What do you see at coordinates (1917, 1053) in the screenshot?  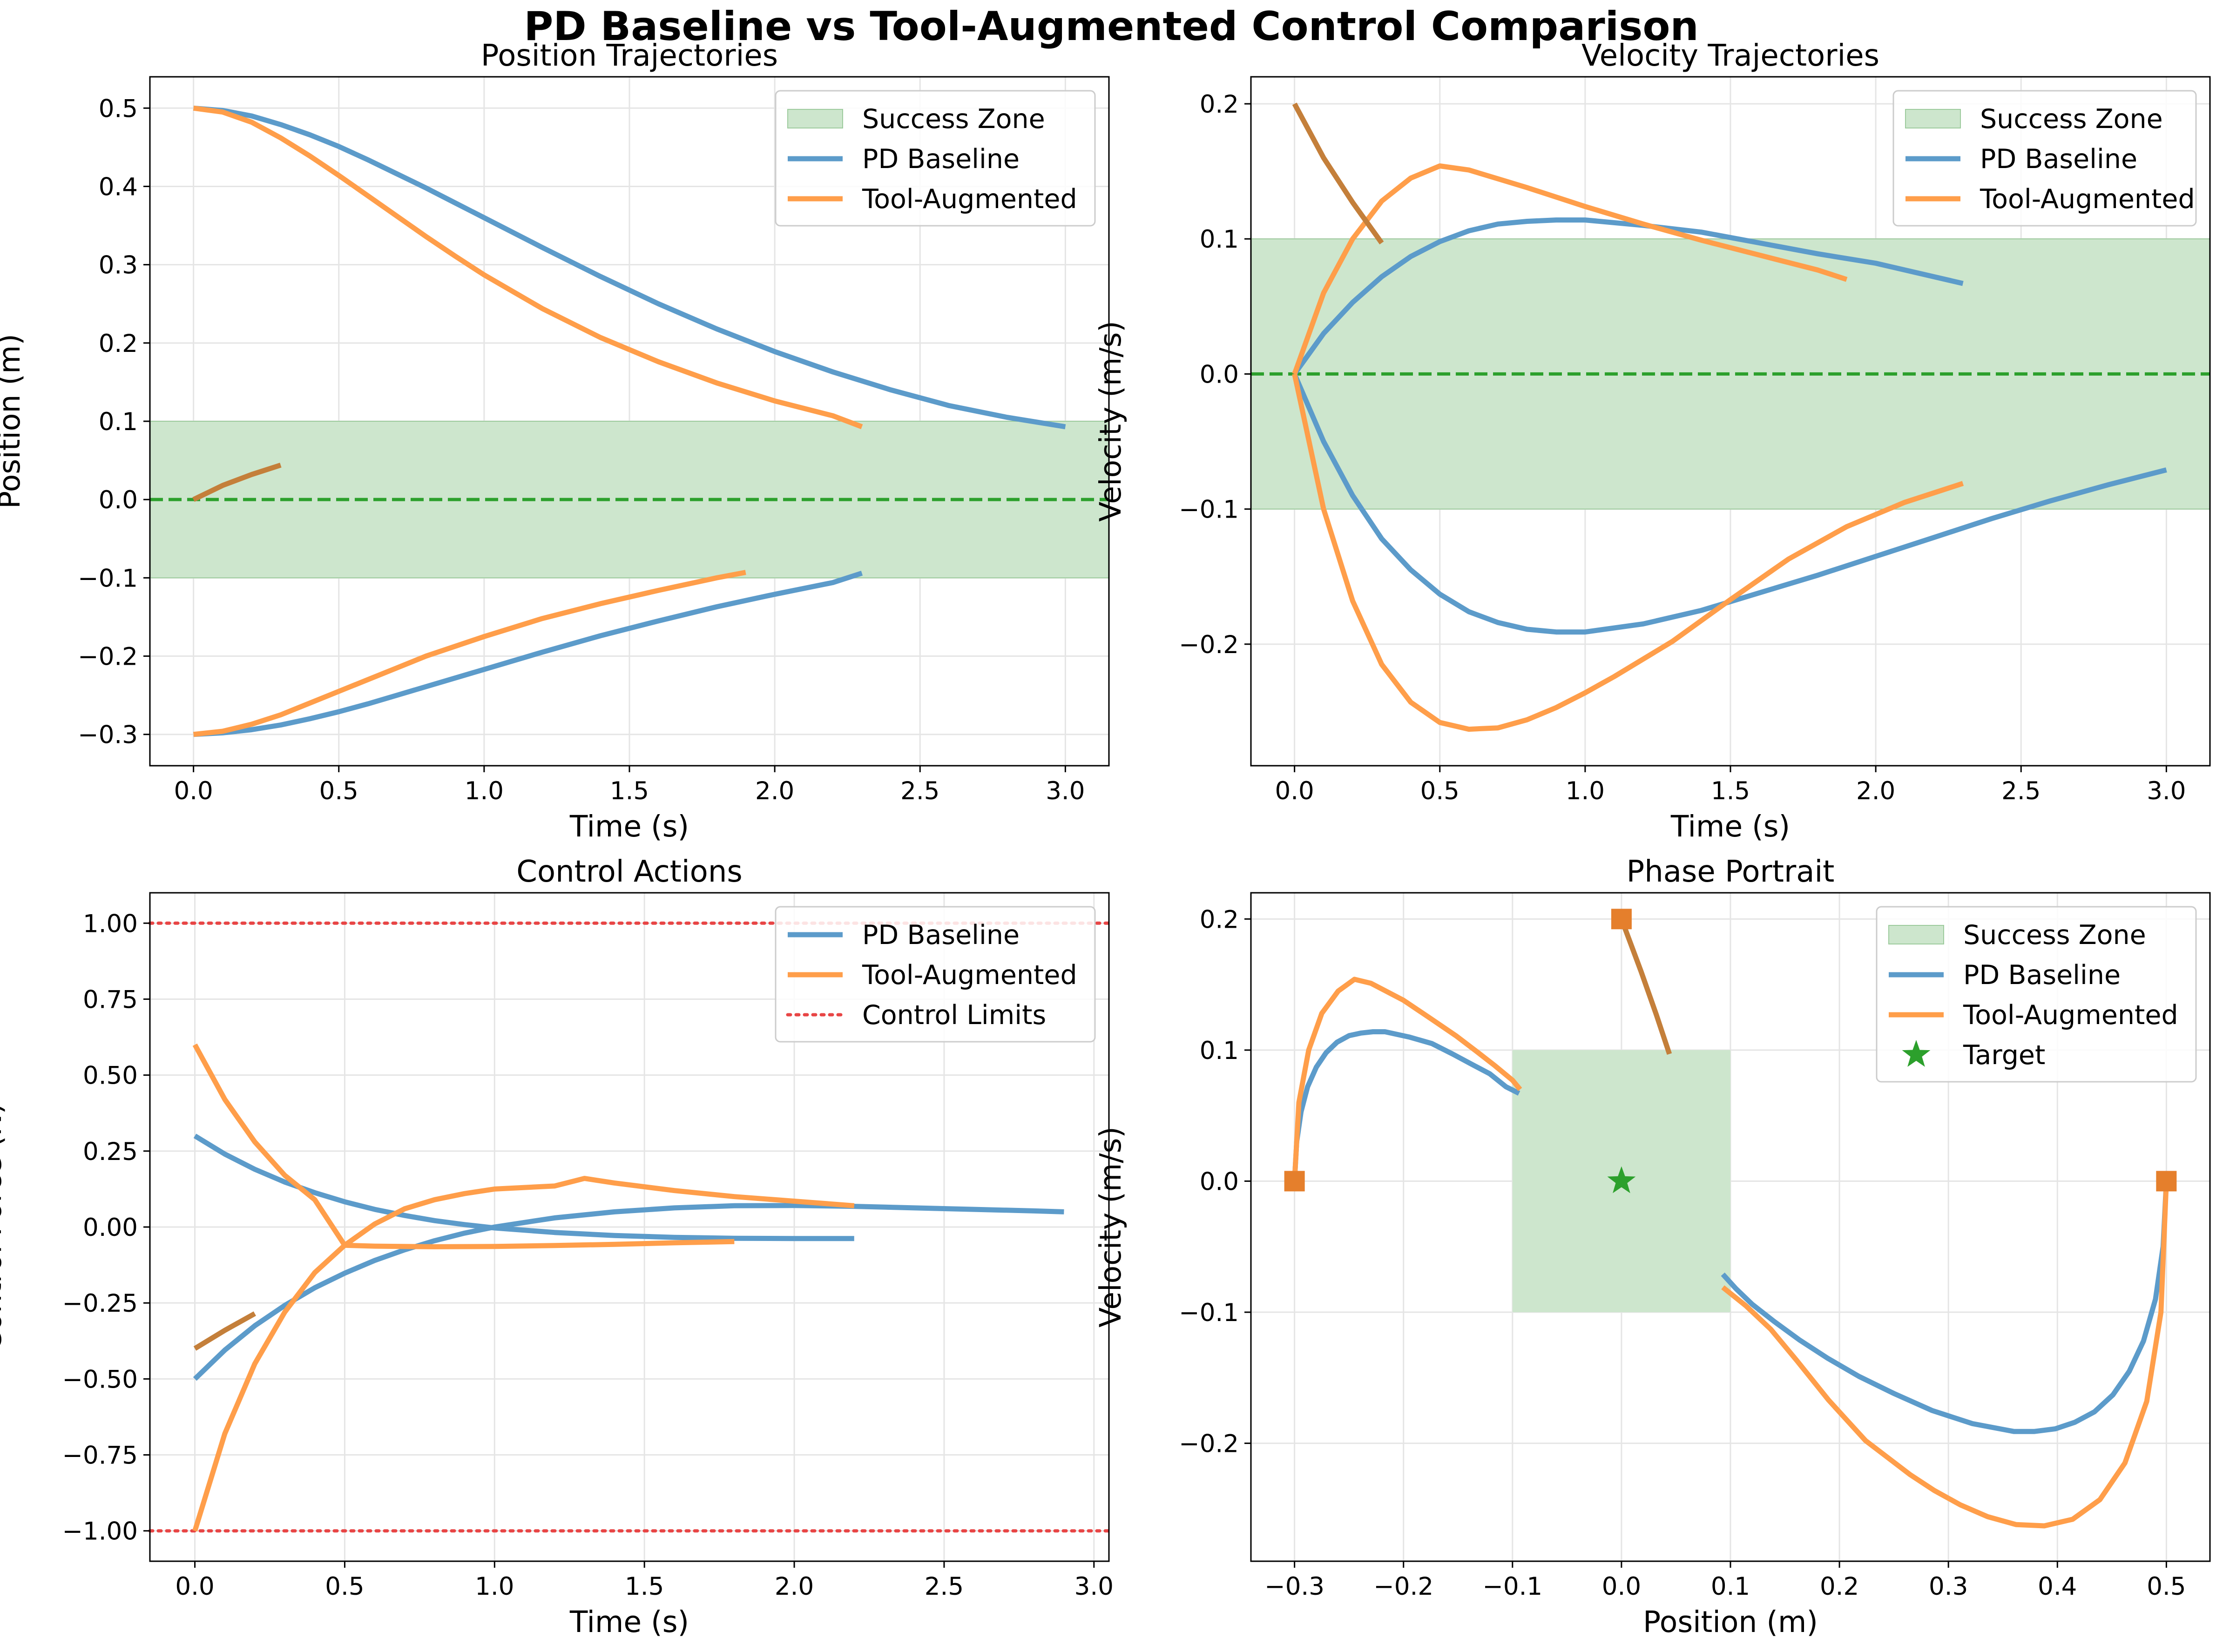 I see `legend-swatch-target` at bounding box center [1917, 1053].